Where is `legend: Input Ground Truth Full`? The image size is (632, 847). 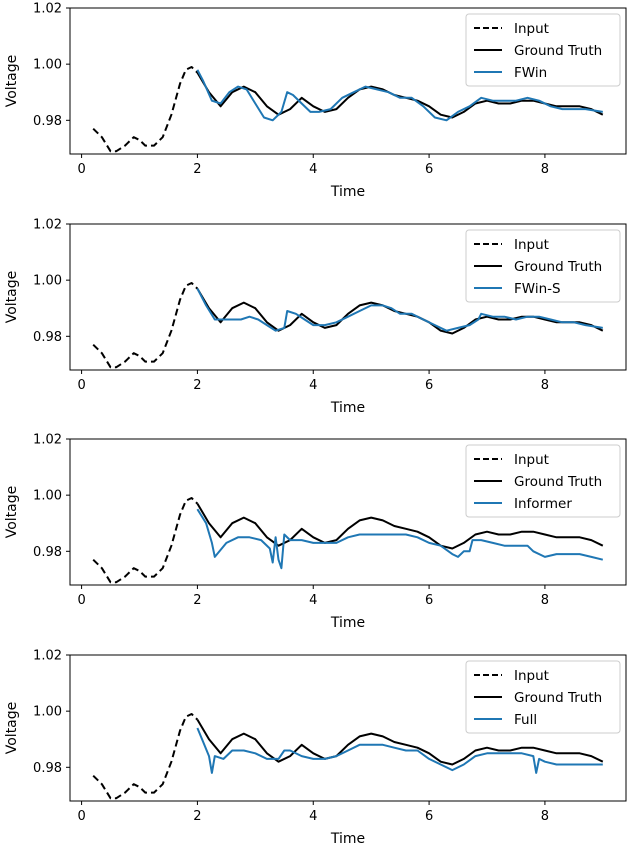 legend: Input Ground Truth Full is located at coordinates (543, 697).